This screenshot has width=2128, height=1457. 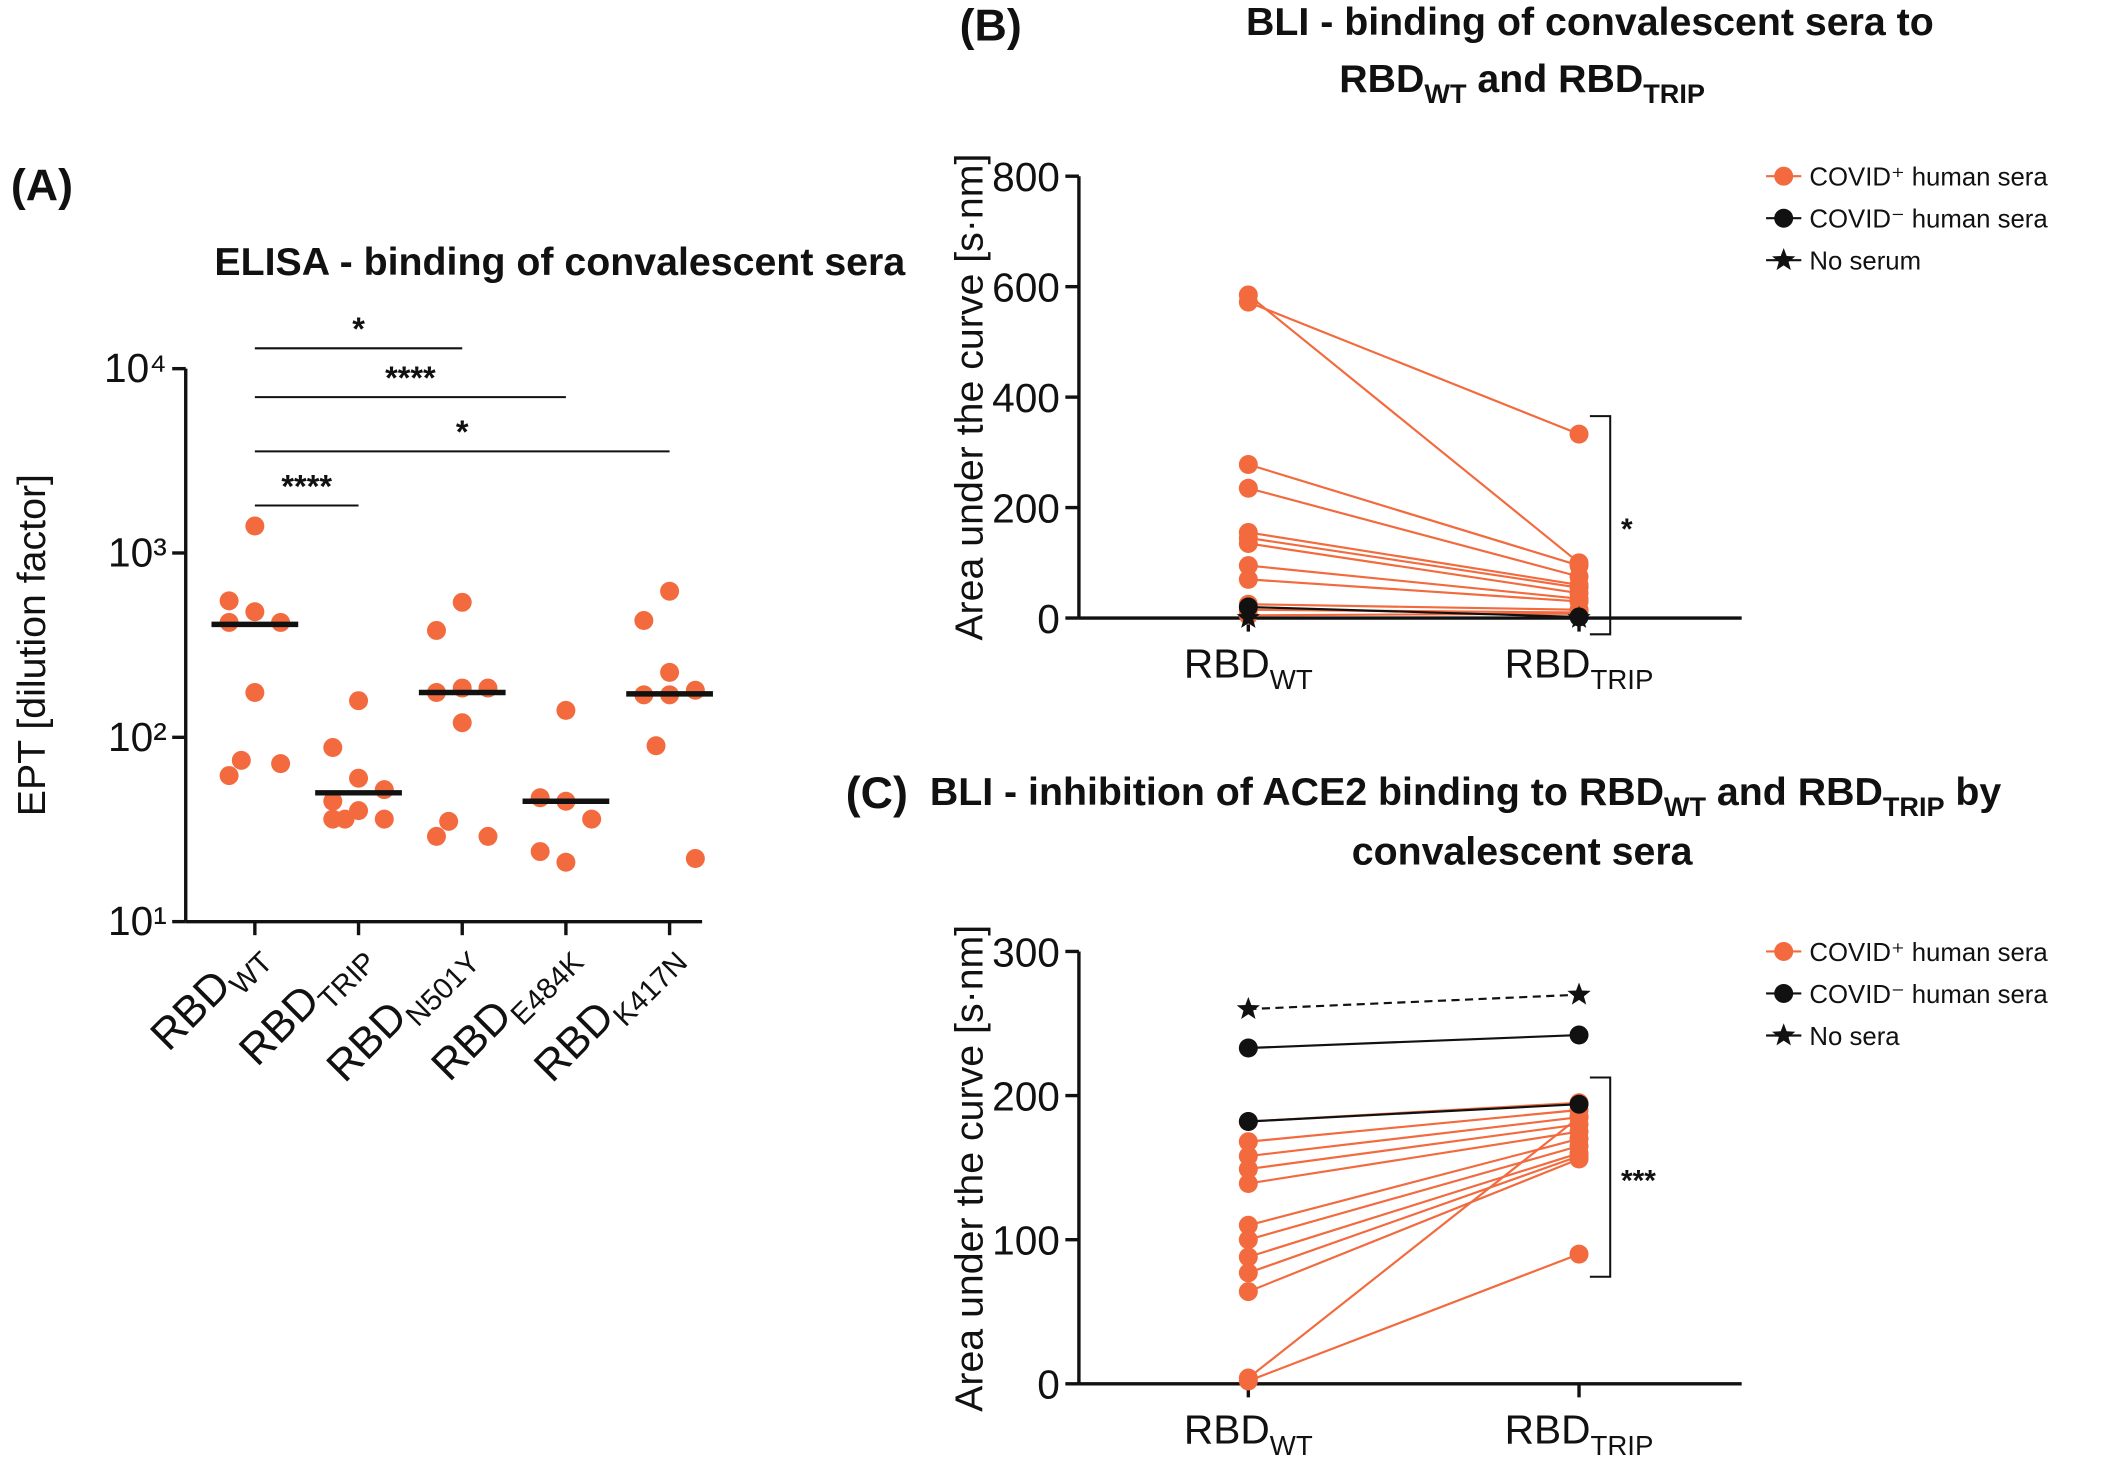 What do you see at coordinates (1928, 220) in the screenshot?
I see `legend-label: COVID⁻ human sera` at bounding box center [1928, 220].